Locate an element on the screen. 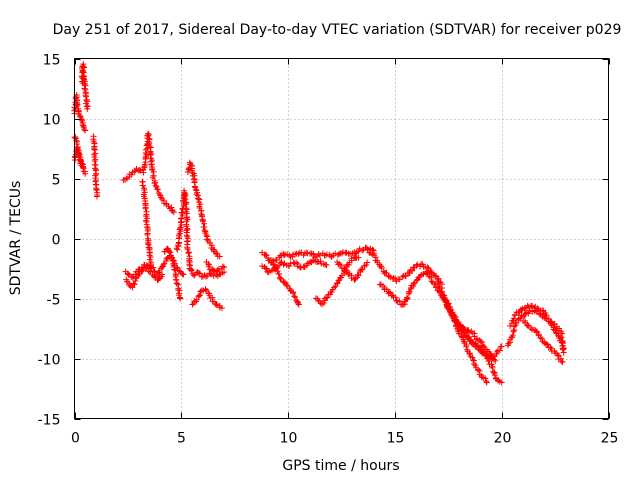  y-tick-label: 0 is located at coordinates (56, 241).